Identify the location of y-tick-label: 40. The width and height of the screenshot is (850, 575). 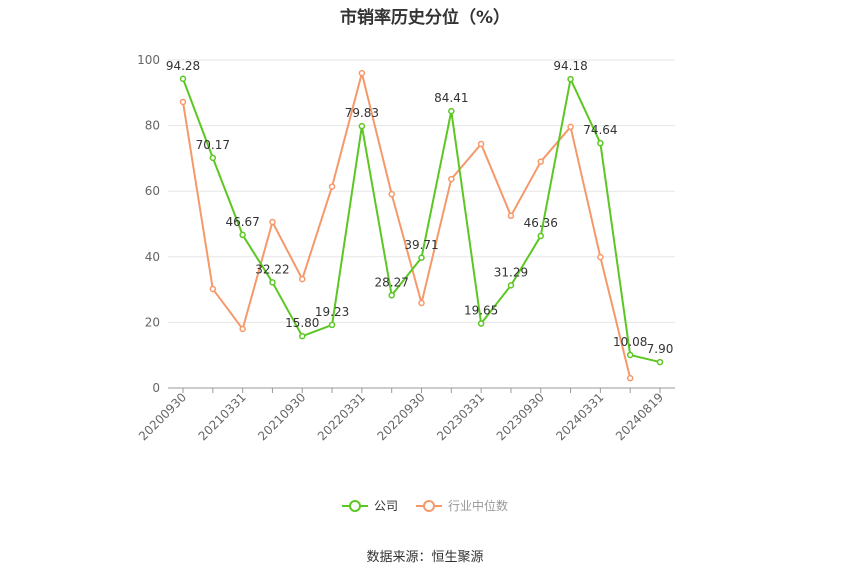
(152, 257).